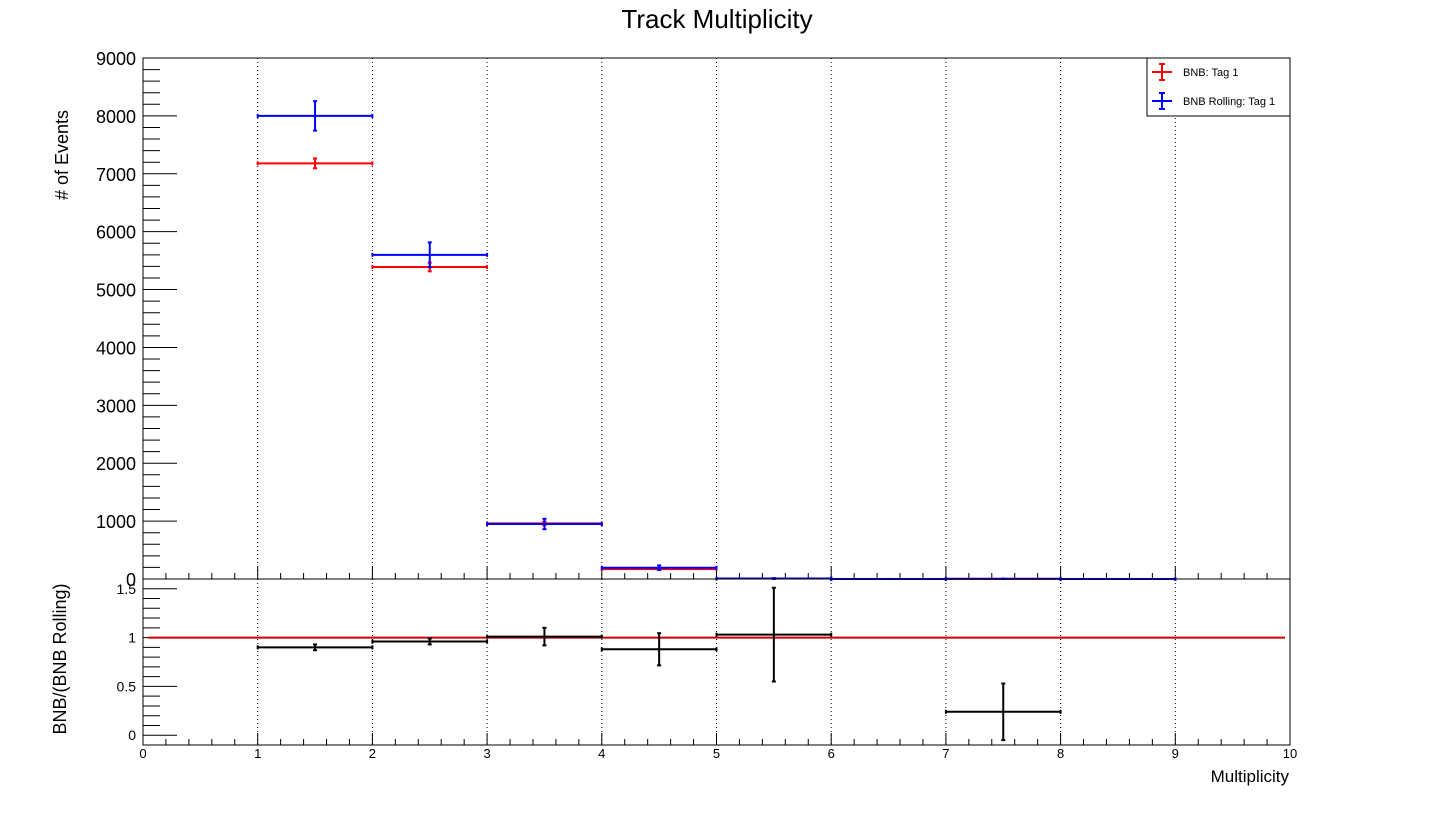 Image resolution: width=1434 pixels, height=829 pixels. Describe the element at coordinates (62, 155) in the screenshot. I see `top-y-axis-label: # of Events` at that location.